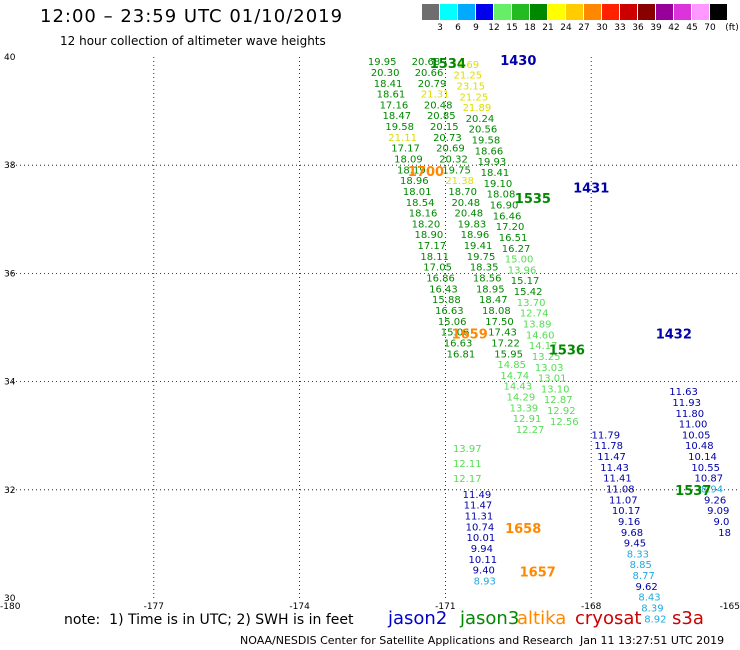 This screenshot has width=740, height=650. What do you see at coordinates (511, 365) in the screenshot?
I see `swh-value-label: 14.85` at bounding box center [511, 365].